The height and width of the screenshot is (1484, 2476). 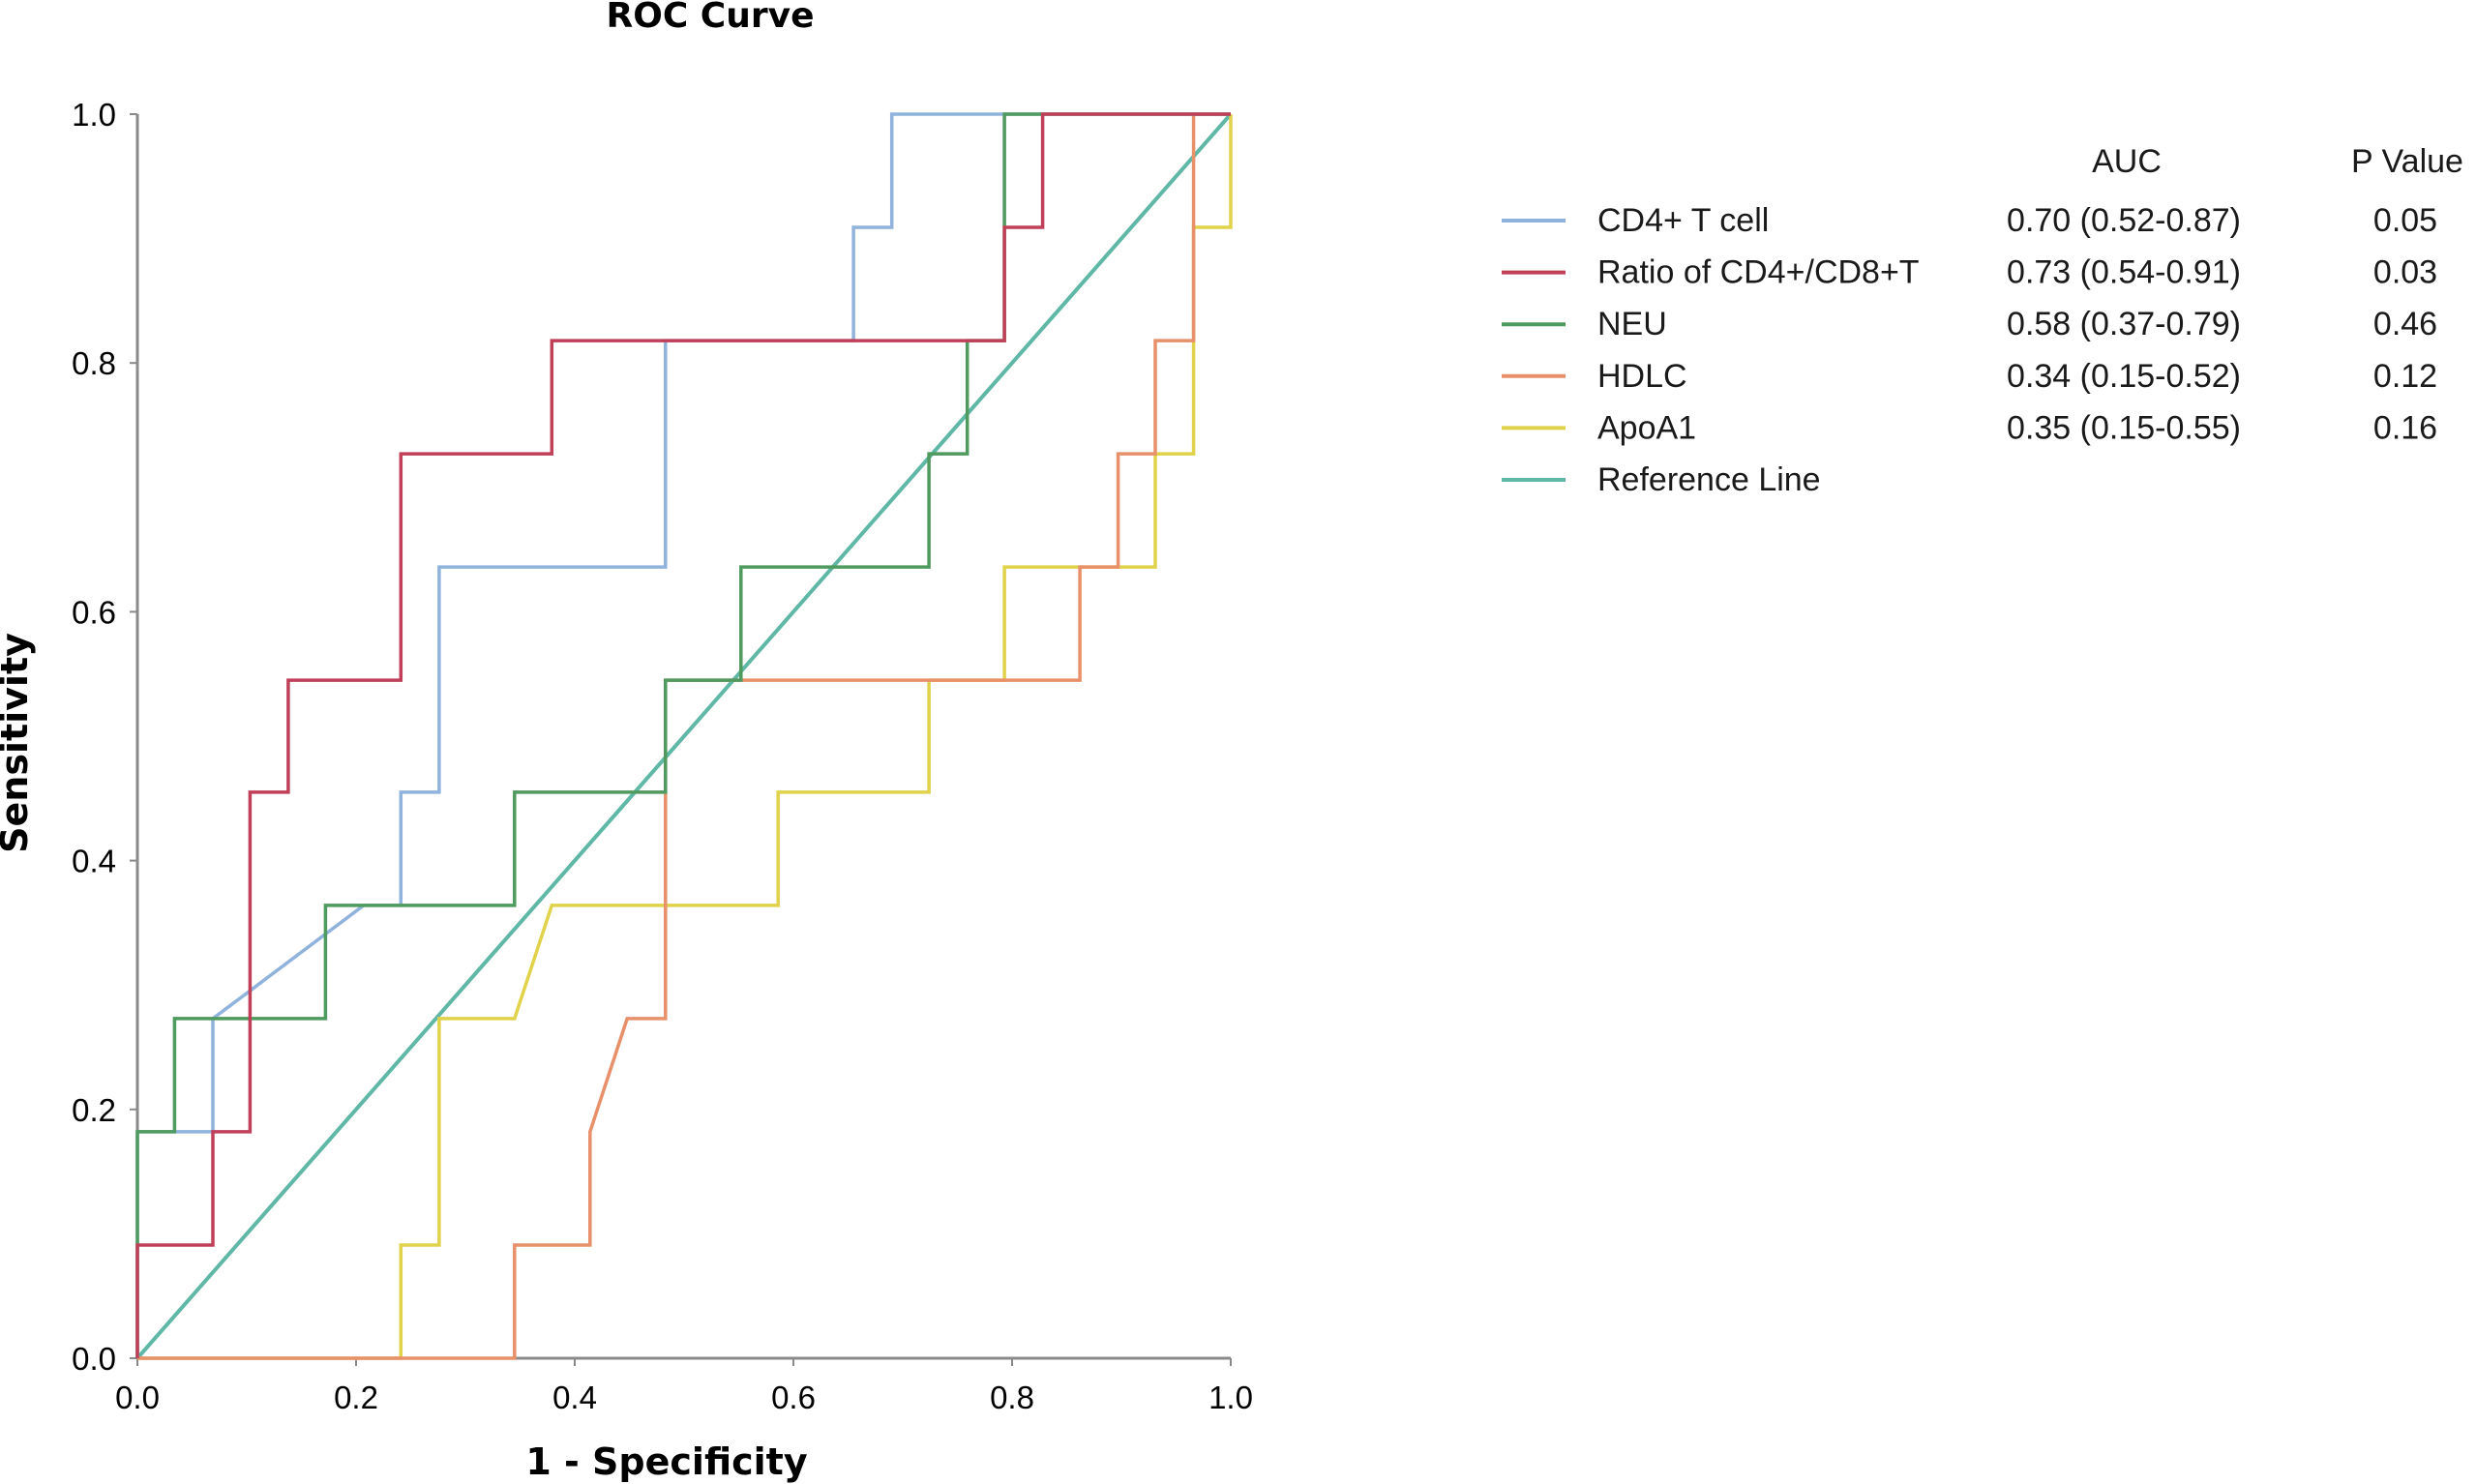 What do you see at coordinates (2405, 324) in the screenshot?
I see `legend-p-value-neu: 0.46` at bounding box center [2405, 324].